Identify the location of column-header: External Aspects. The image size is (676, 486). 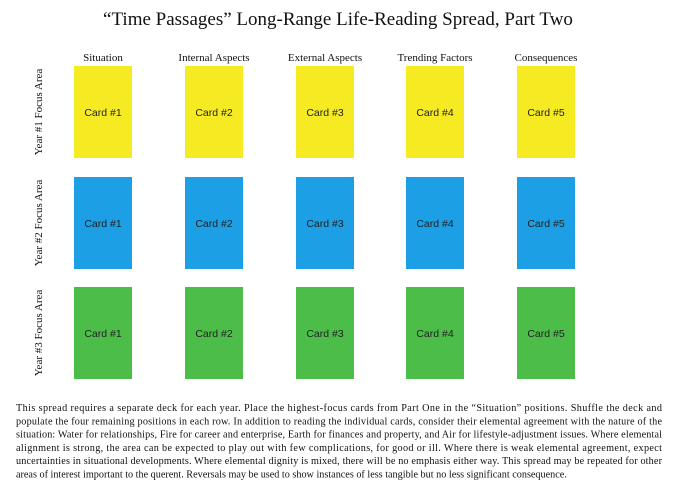
(325, 58).